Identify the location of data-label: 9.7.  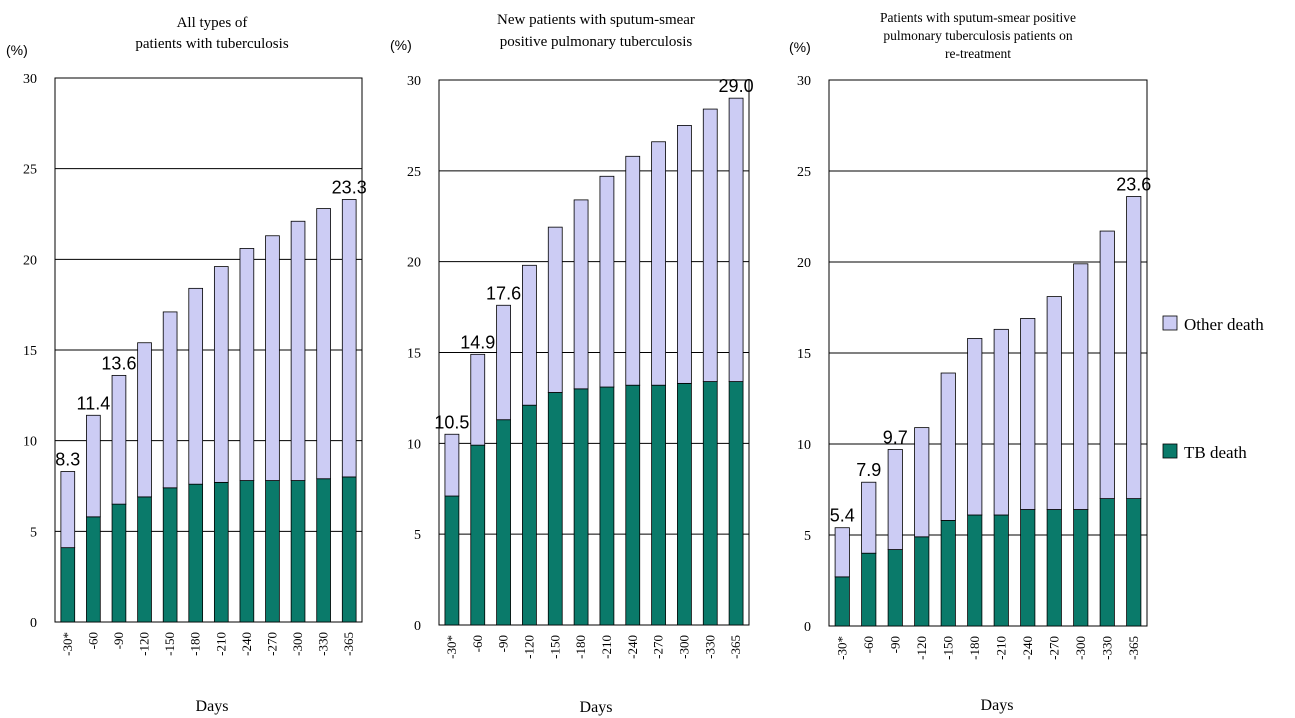
(895, 437).